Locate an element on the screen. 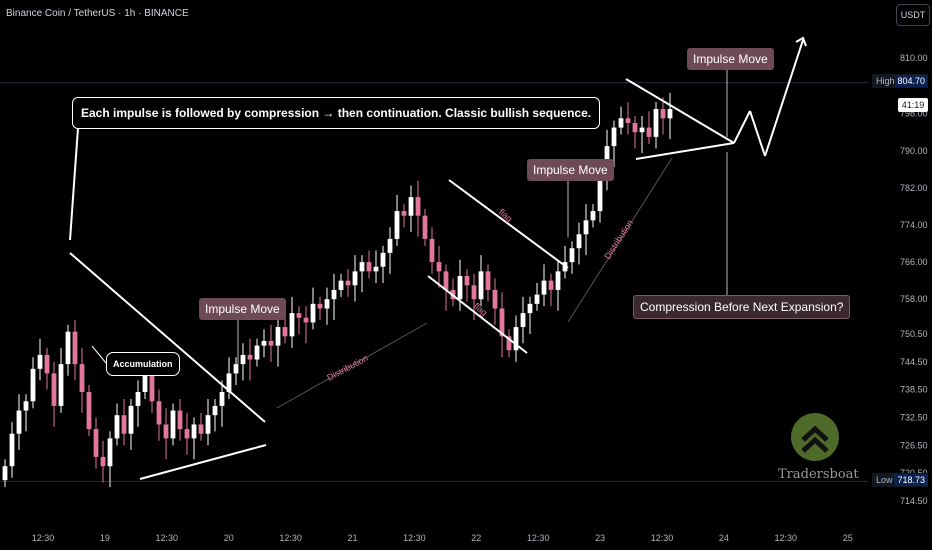 This screenshot has height=550, width=932. time-tick: 20 is located at coordinates (229, 538).